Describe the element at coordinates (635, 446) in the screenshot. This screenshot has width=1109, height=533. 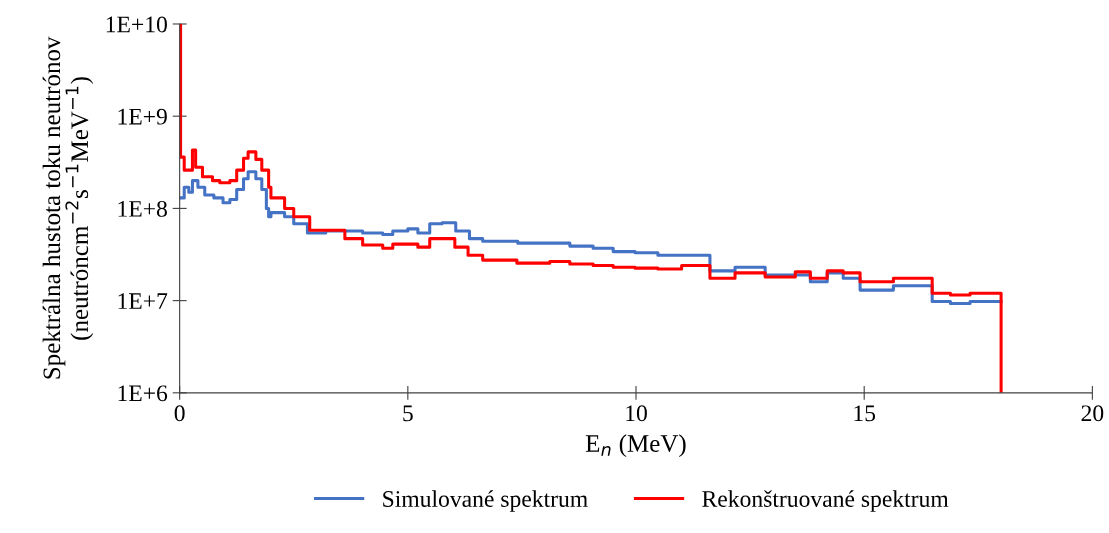
I see `x-axis-title: E$_{n}$ (MeV)` at that location.